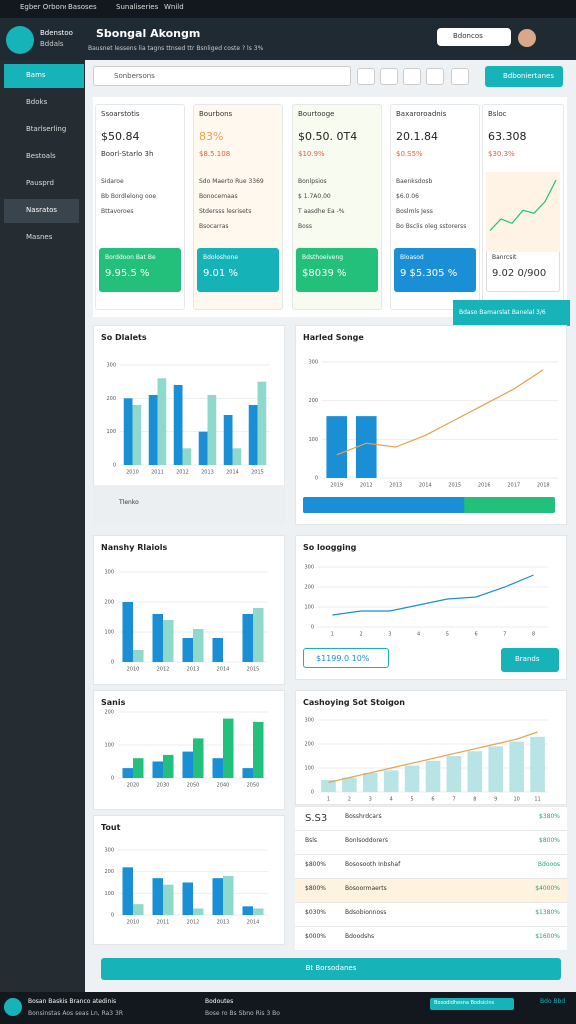  I want to click on kpi-value: 20.1.84, so click(417, 136).